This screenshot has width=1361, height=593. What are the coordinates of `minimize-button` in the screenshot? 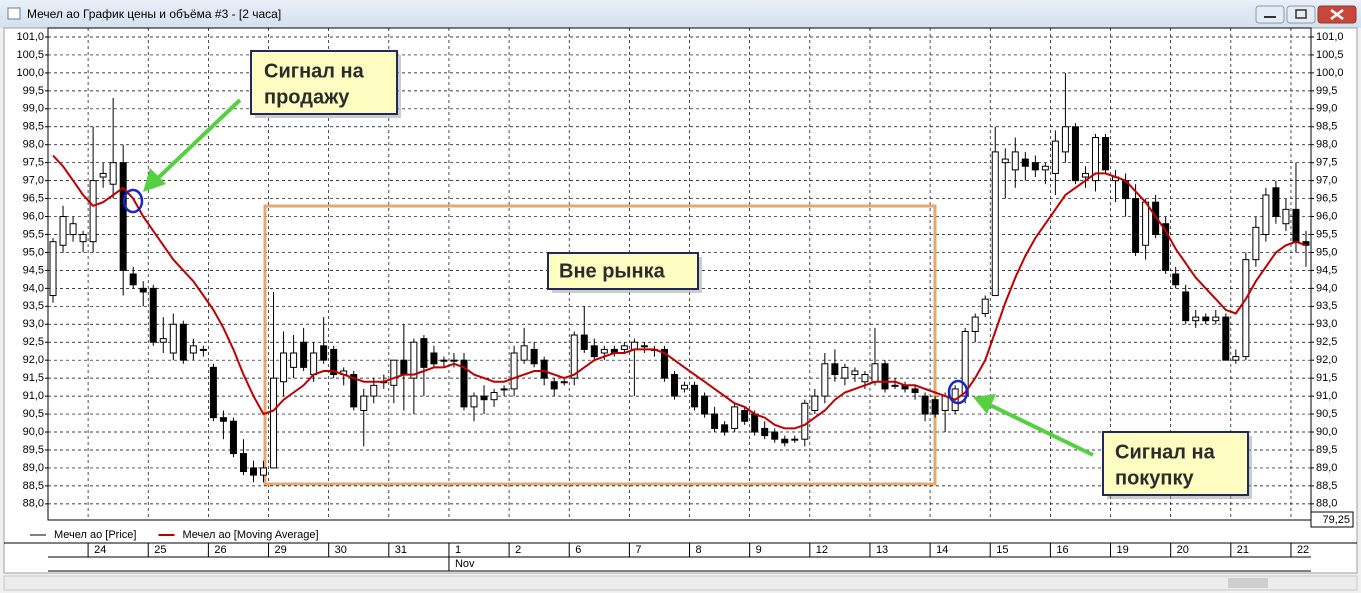 It's located at (1270, 14).